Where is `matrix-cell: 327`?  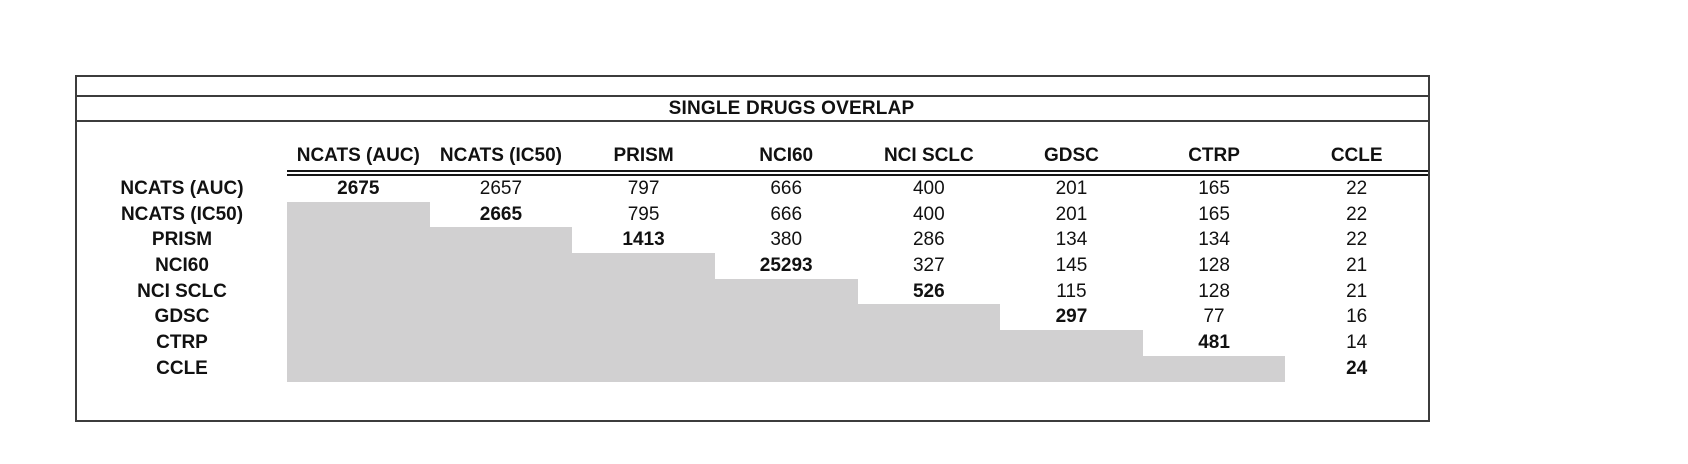 matrix-cell: 327 is located at coordinates (928, 266).